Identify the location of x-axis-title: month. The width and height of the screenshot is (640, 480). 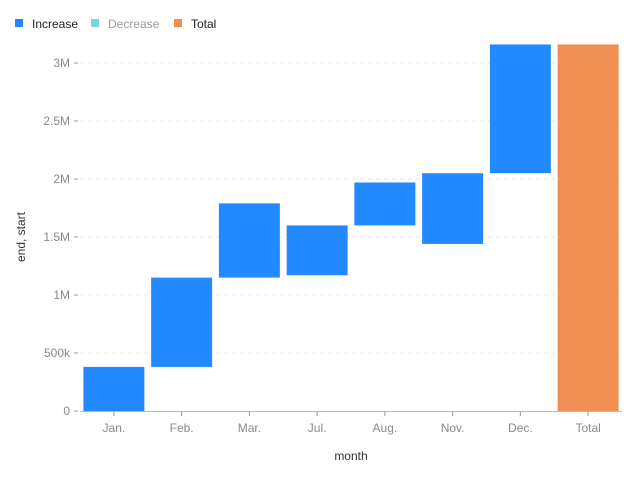
(350, 456).